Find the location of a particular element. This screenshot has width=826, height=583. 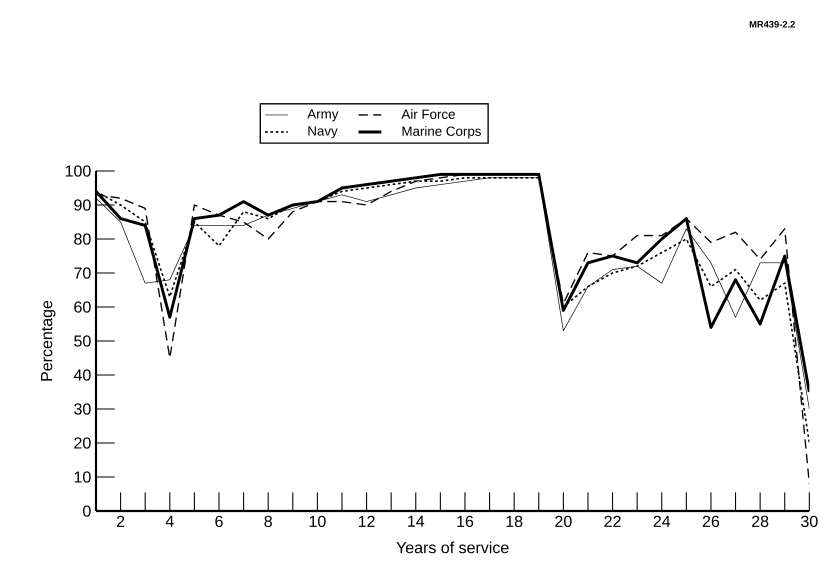

x-tick-label: 6 is located at coordinates (219, 522).